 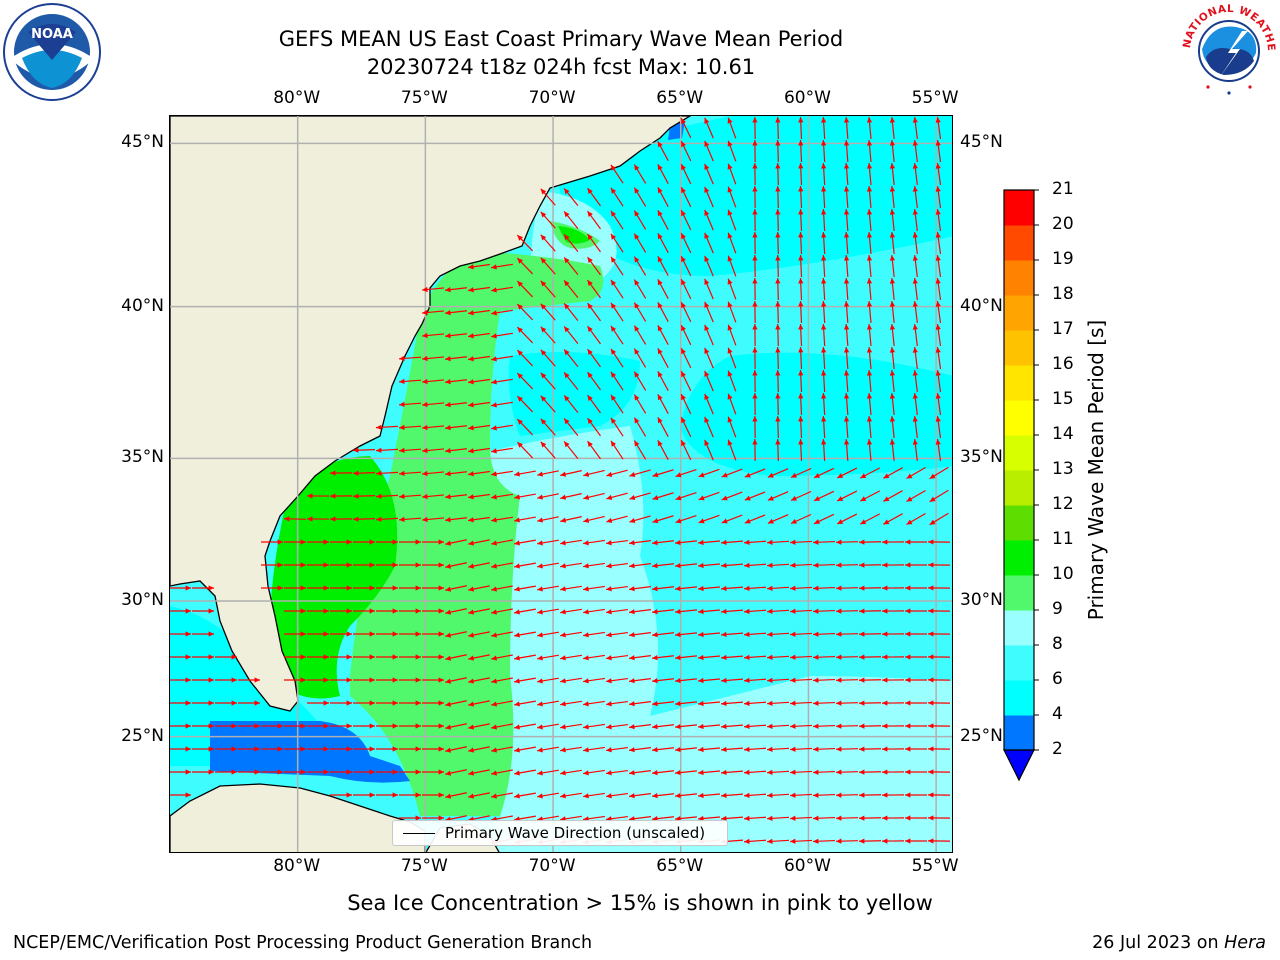 I want to click on axis-tick-label: 70°W, so click(x=552, y=866).